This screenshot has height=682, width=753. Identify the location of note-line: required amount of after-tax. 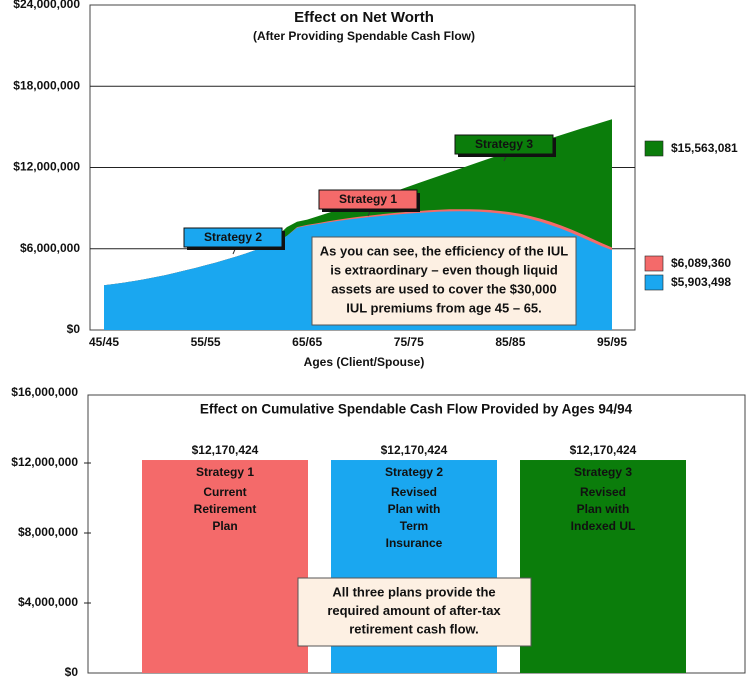
(414, 610).